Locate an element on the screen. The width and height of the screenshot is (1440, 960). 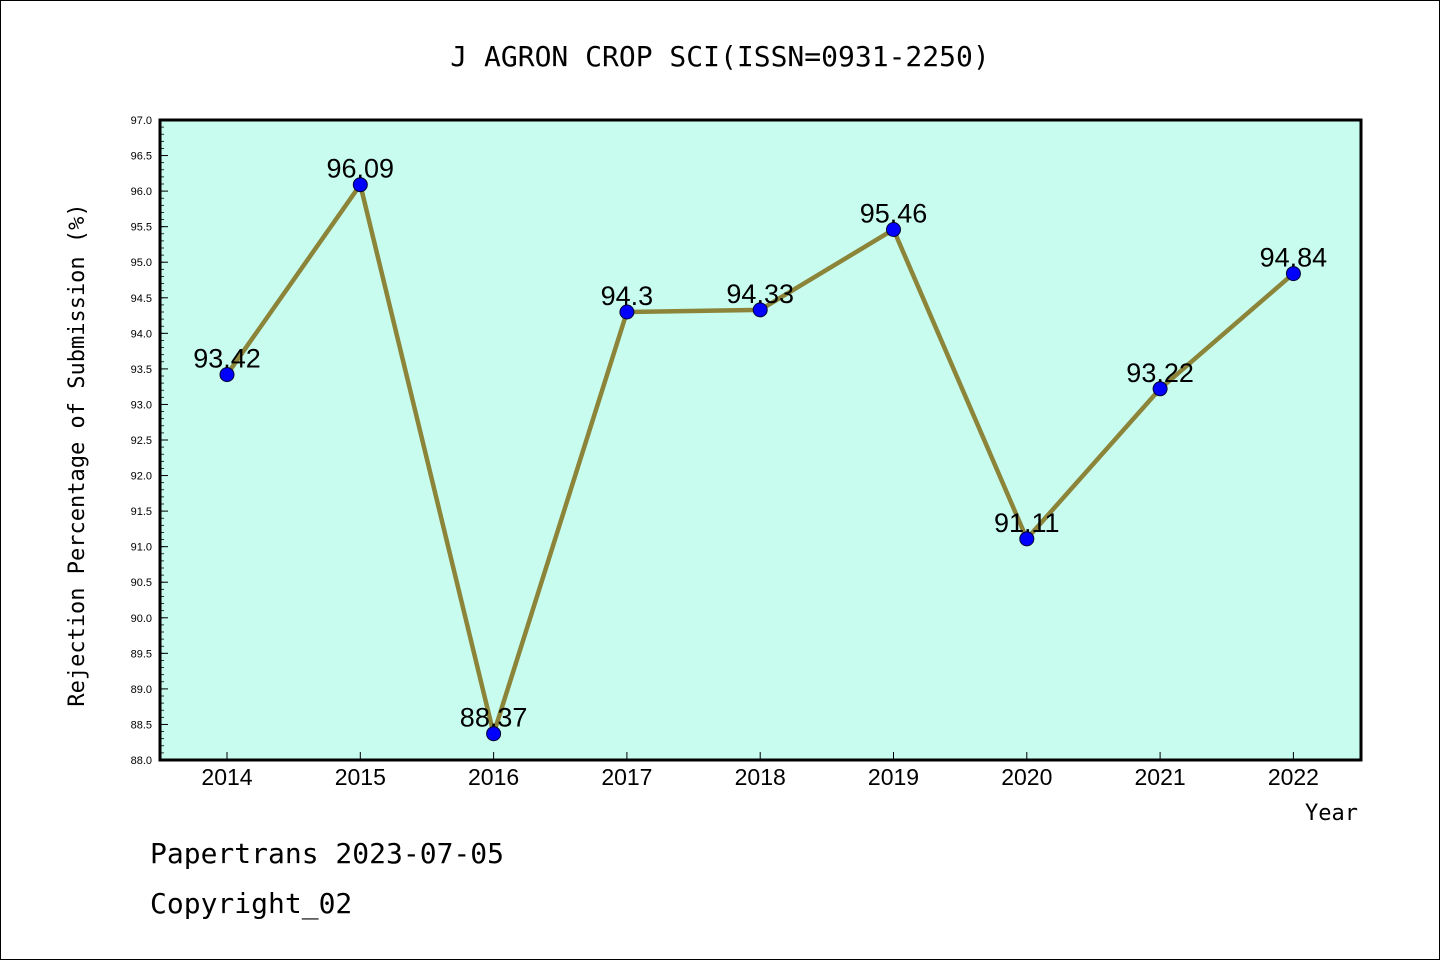
y-tick-label: 95.5 is located at coordinates (141, 228).